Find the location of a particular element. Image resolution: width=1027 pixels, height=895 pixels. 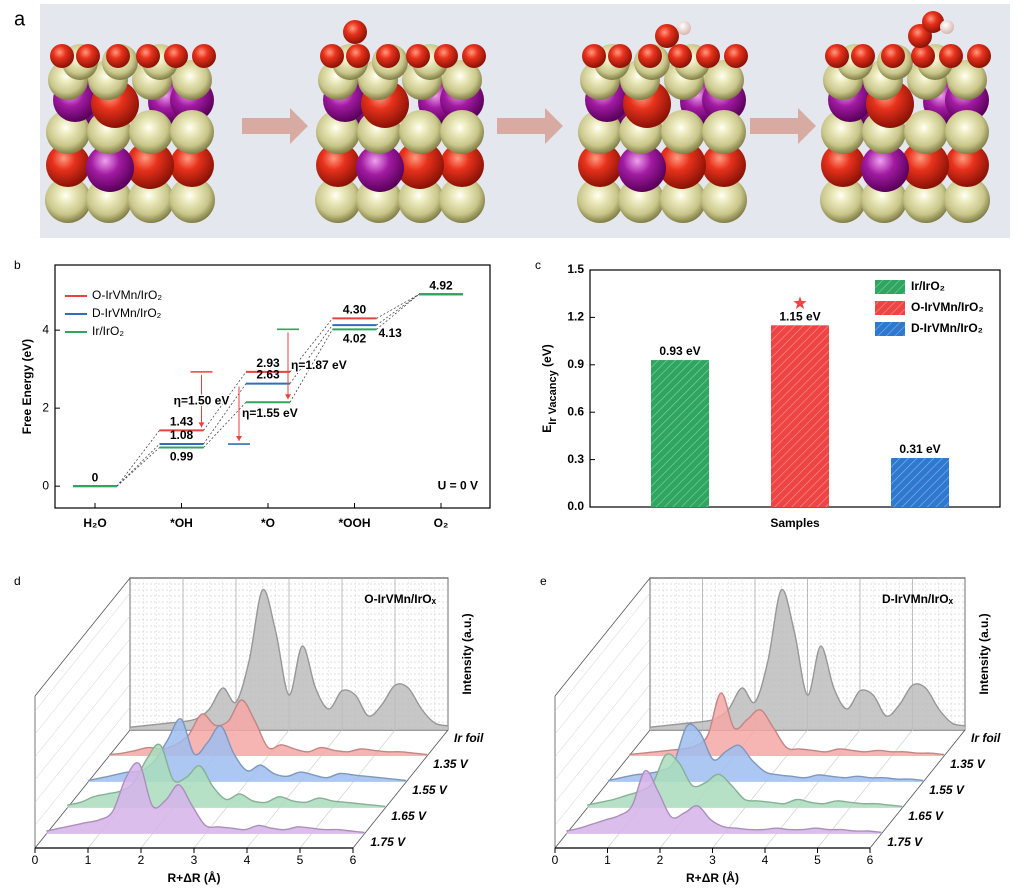

eta-label: η=1.55 eV is located at coordinates (270, 413).